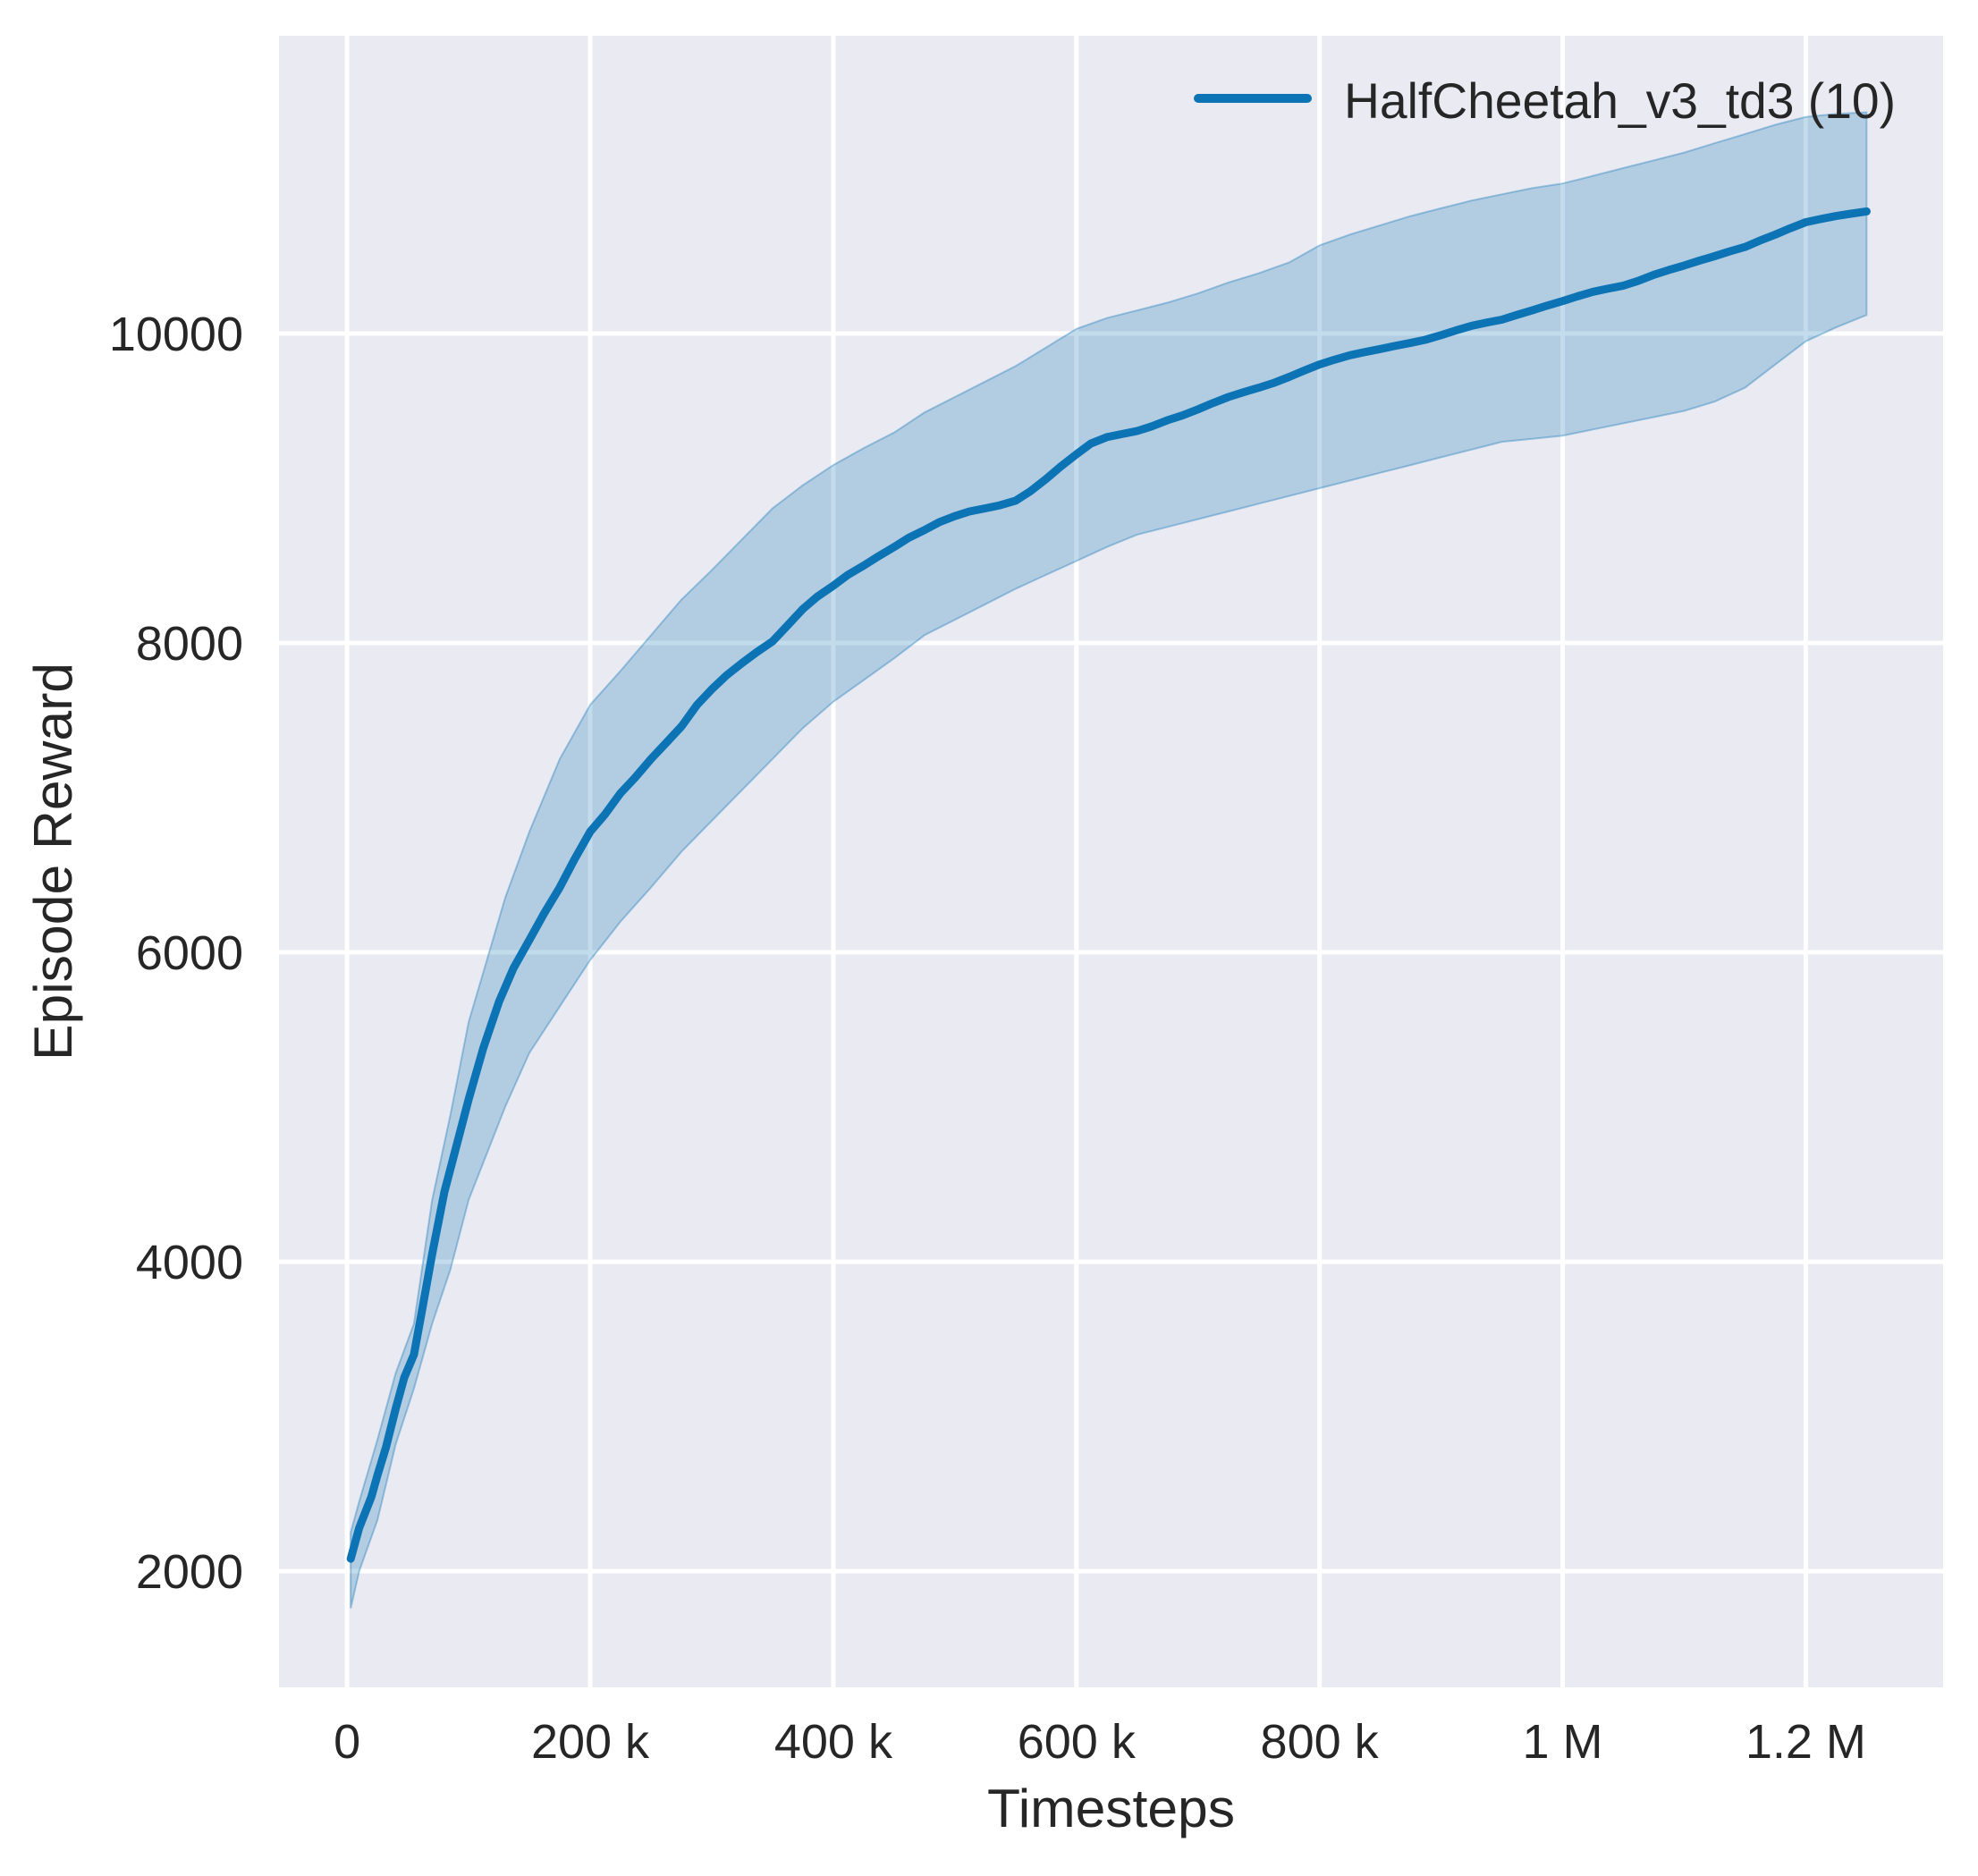  I want to click on y-tick-label: 4000, so click(189, 1263).